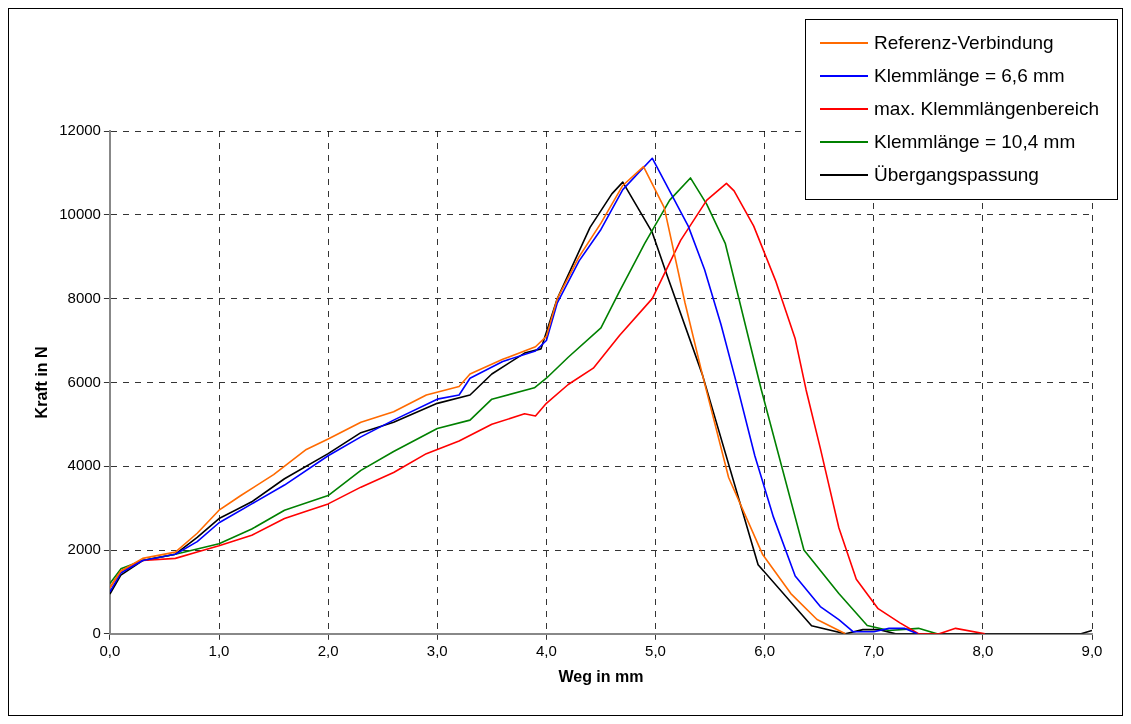 The height and width of the screenshot is (724, 1131). What do you see at coordinates (84, 381) in the screenshot?
I see `y-tick-label: 6000` at bounding box center [84, 381].